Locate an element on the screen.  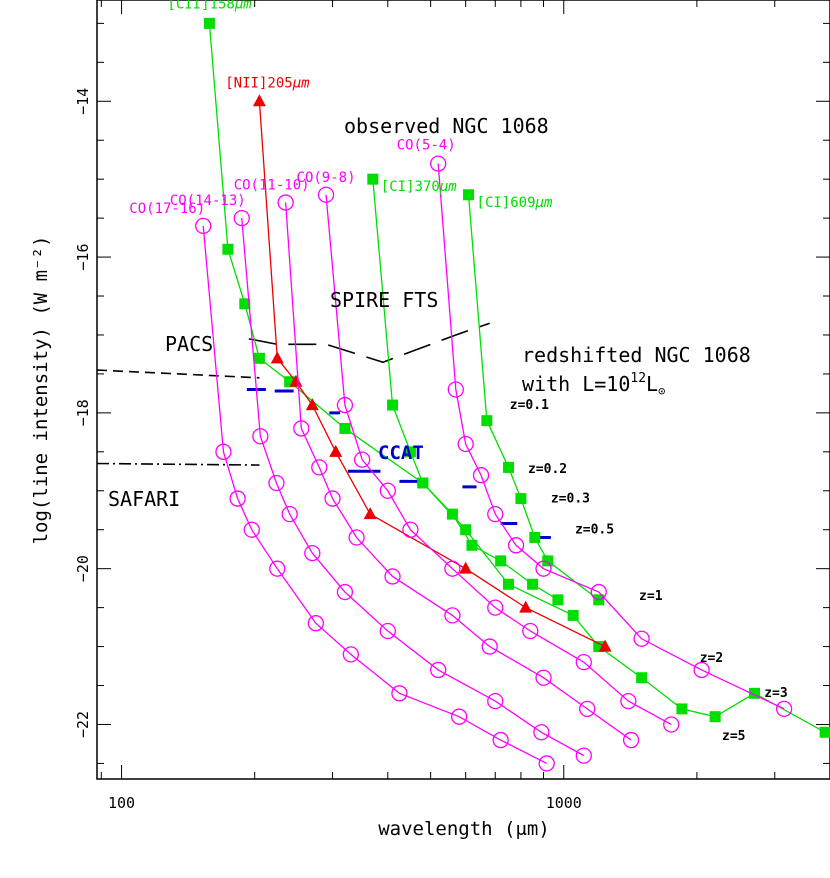
instrument-safari is located at coordinates (178, 464).